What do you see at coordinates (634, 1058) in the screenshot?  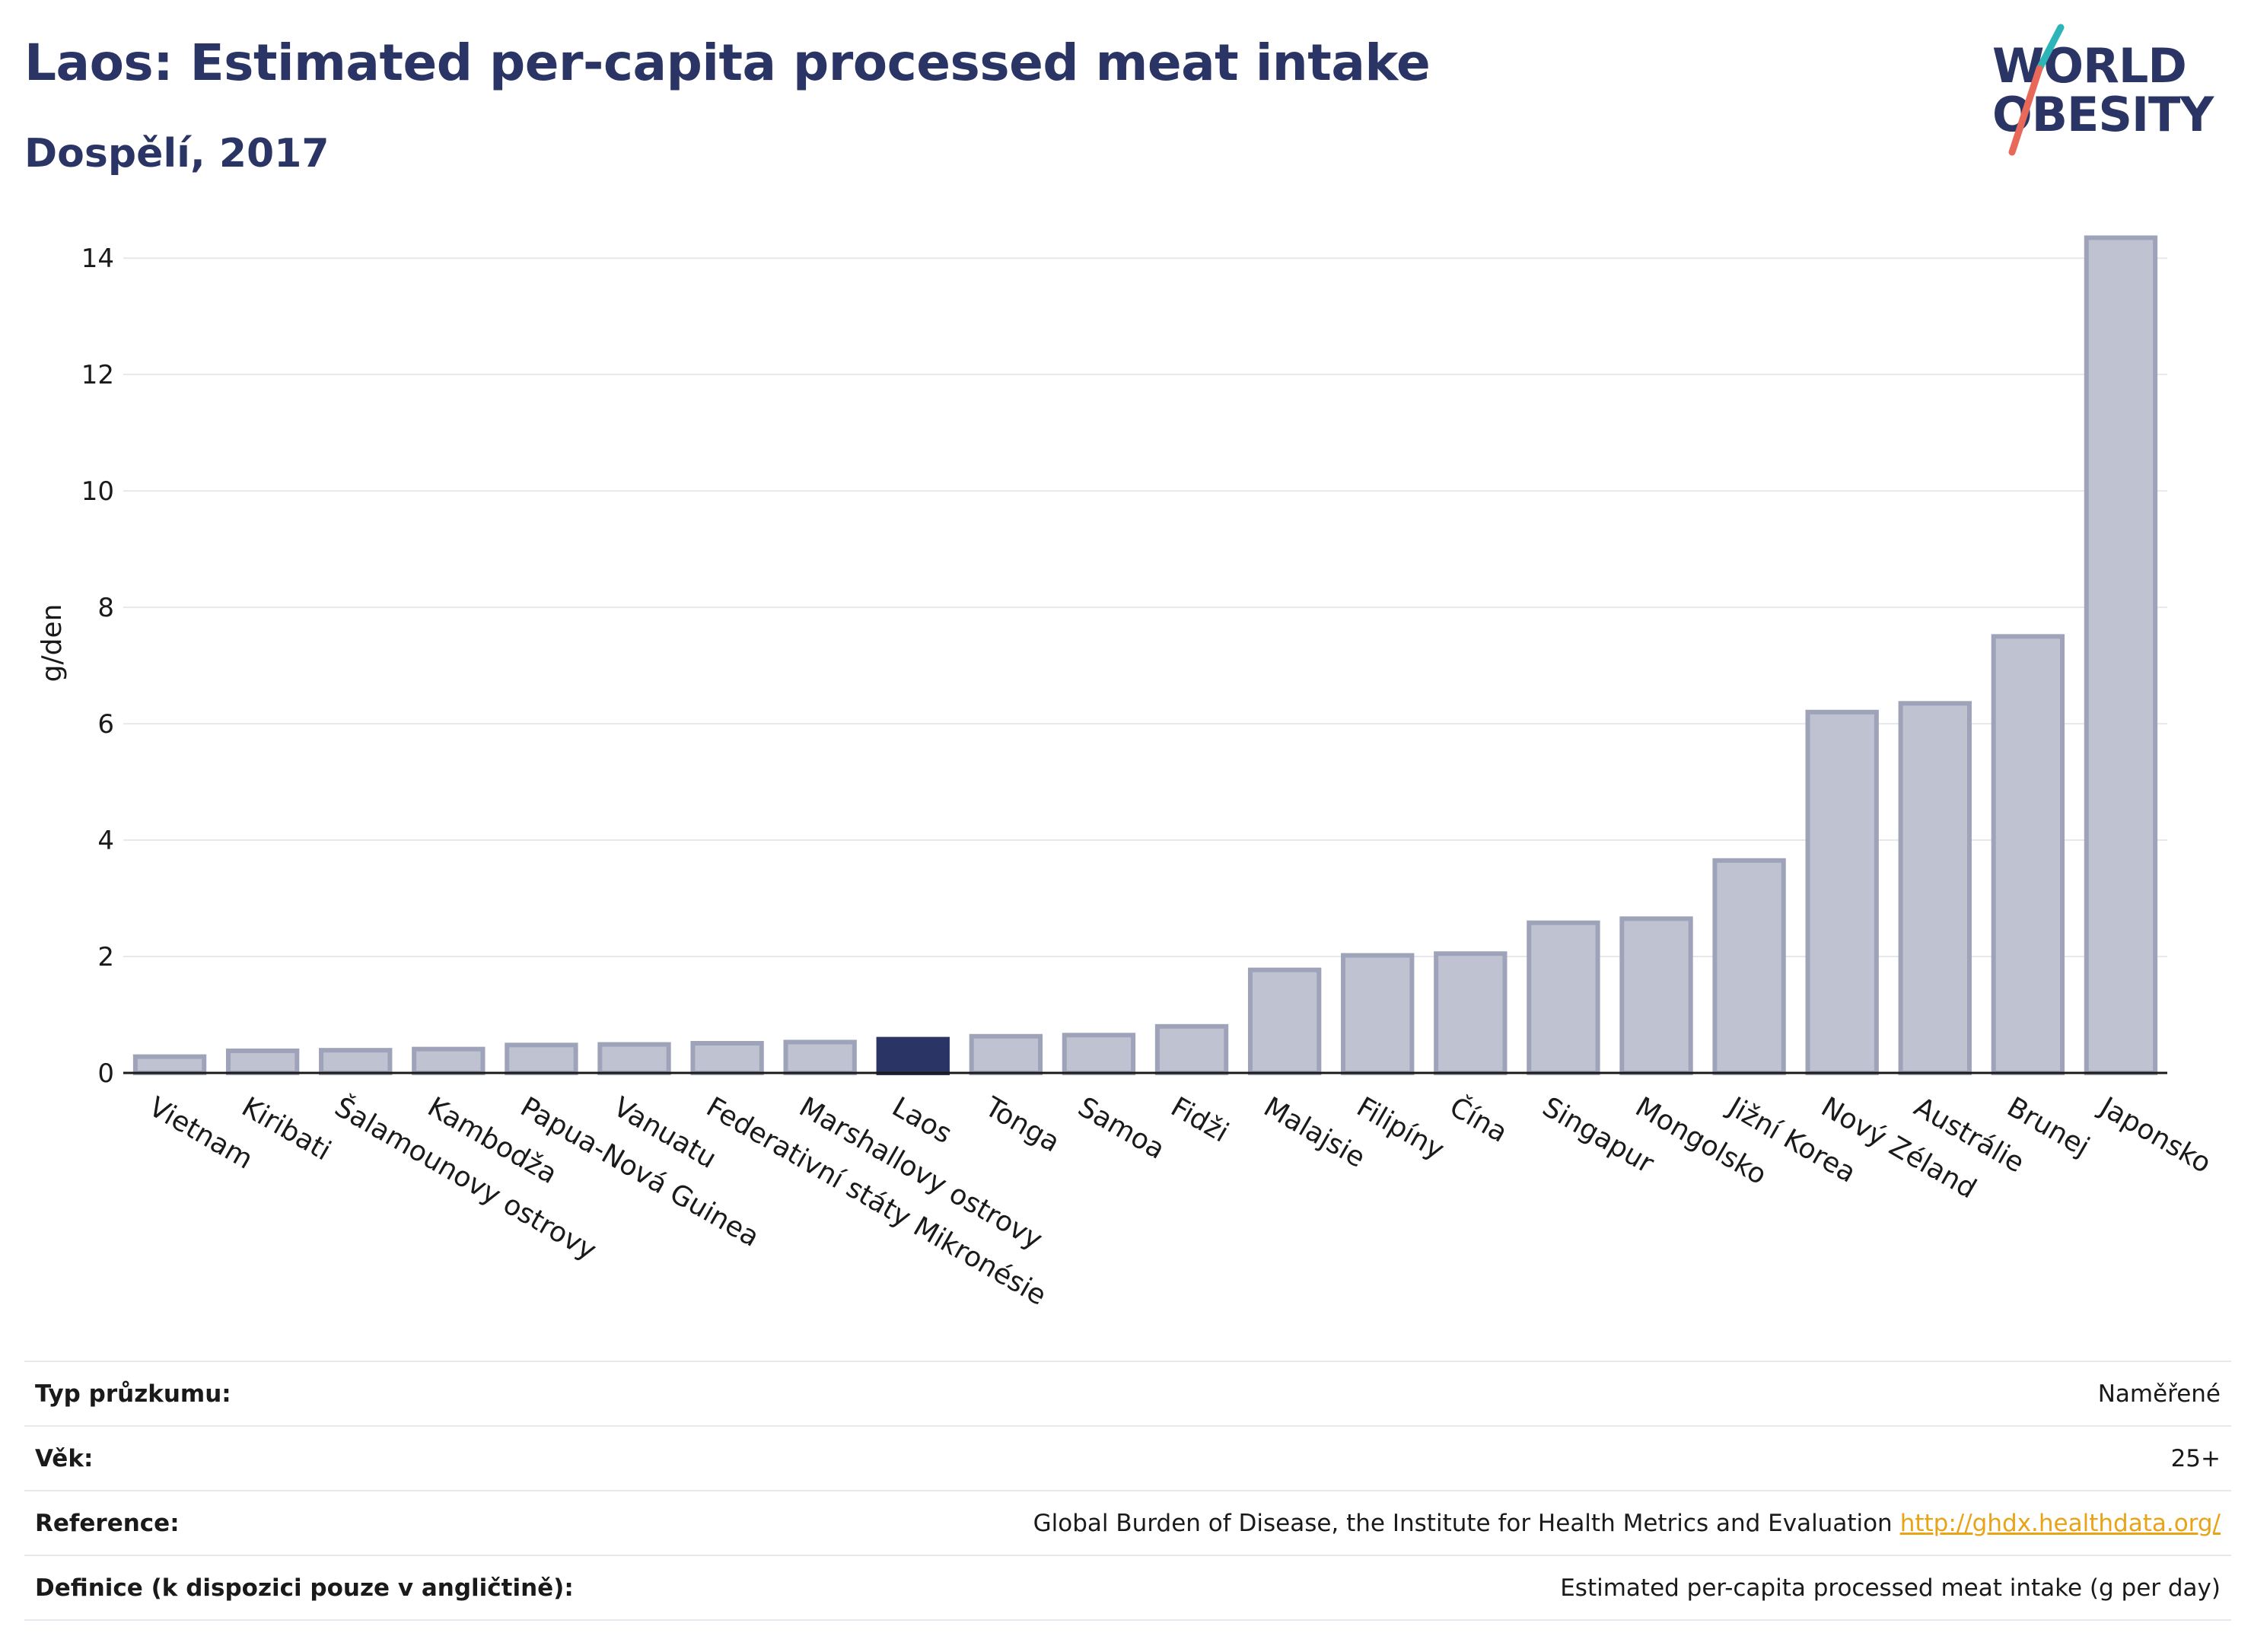 I see `bar-vanuatu` at bounding box center [634, 1058].